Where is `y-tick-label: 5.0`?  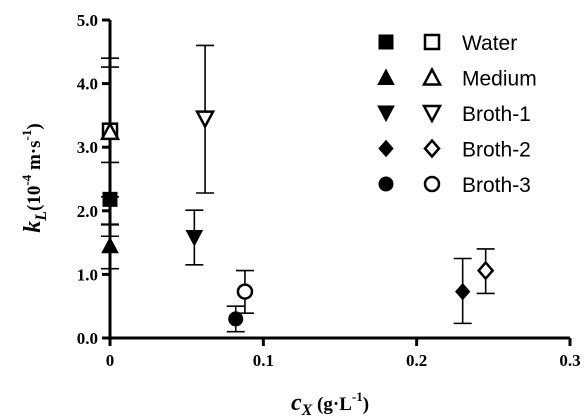
y-tick-label: 5.0 is located at coordinates (87, 20).